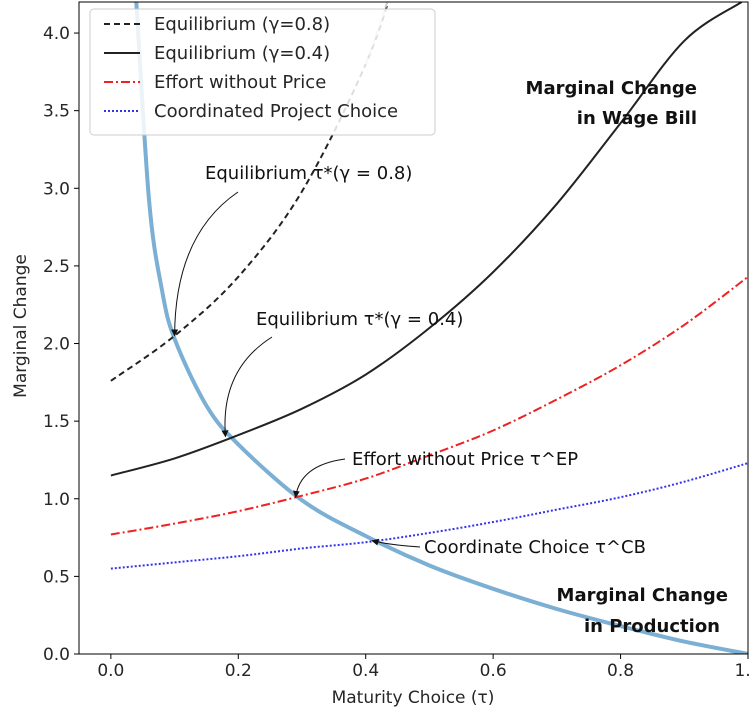  I want to click on legend-label: Equilibrium (γ=0.8), so click(242, 24).